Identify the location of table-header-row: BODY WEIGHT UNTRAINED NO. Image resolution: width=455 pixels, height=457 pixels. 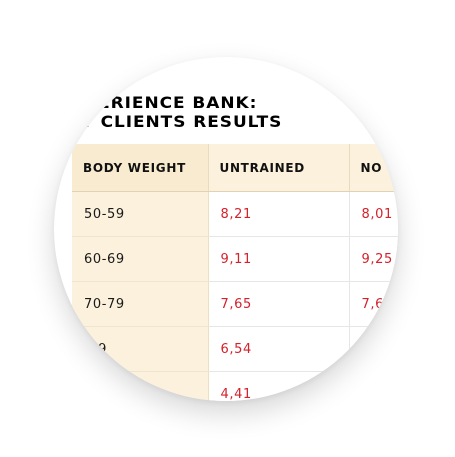
(235, 168).